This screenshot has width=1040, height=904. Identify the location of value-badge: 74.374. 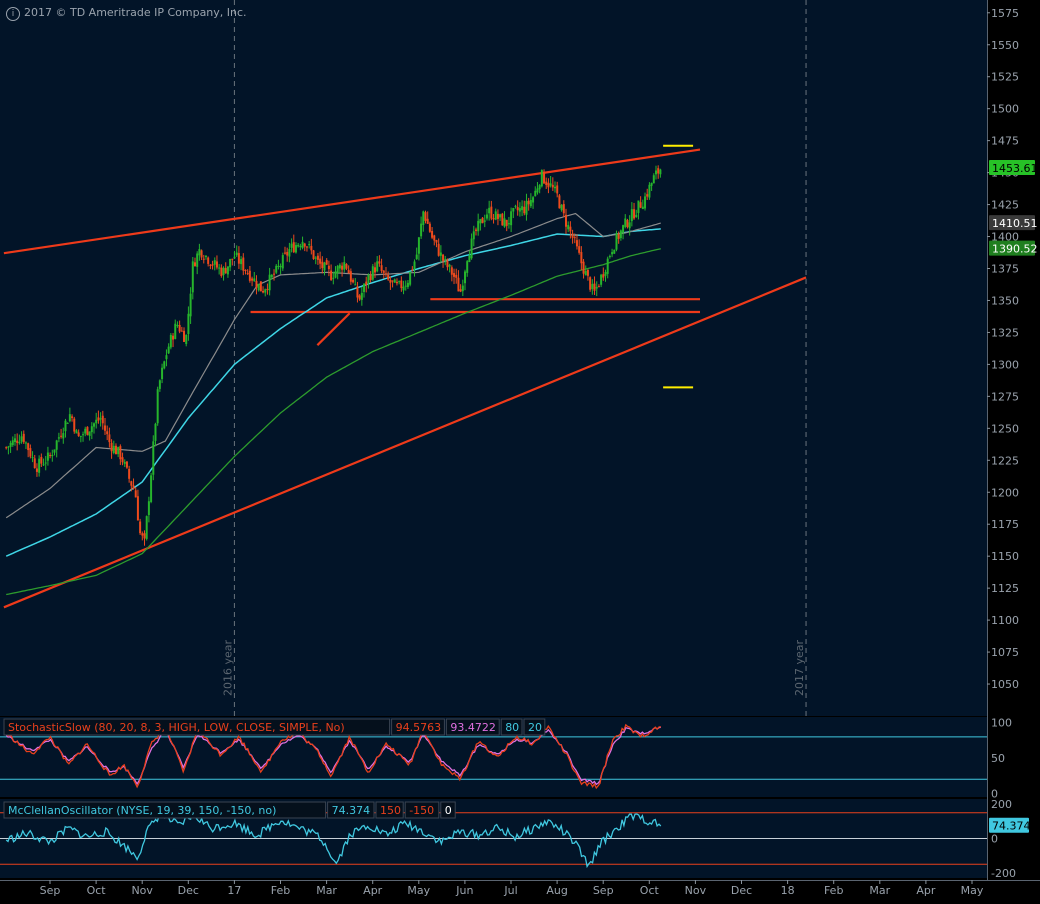
(1010, 825).